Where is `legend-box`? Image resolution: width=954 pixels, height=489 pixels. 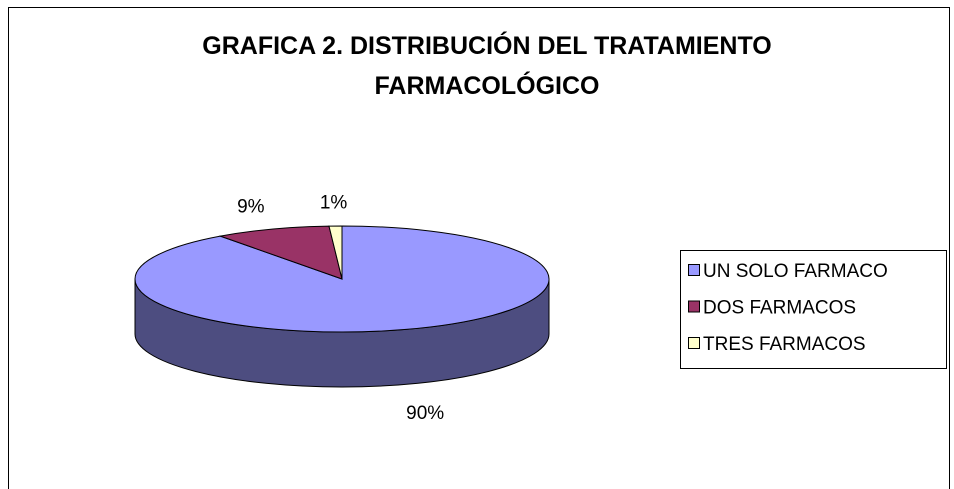 legend-box is located at coordinates (813, 309).